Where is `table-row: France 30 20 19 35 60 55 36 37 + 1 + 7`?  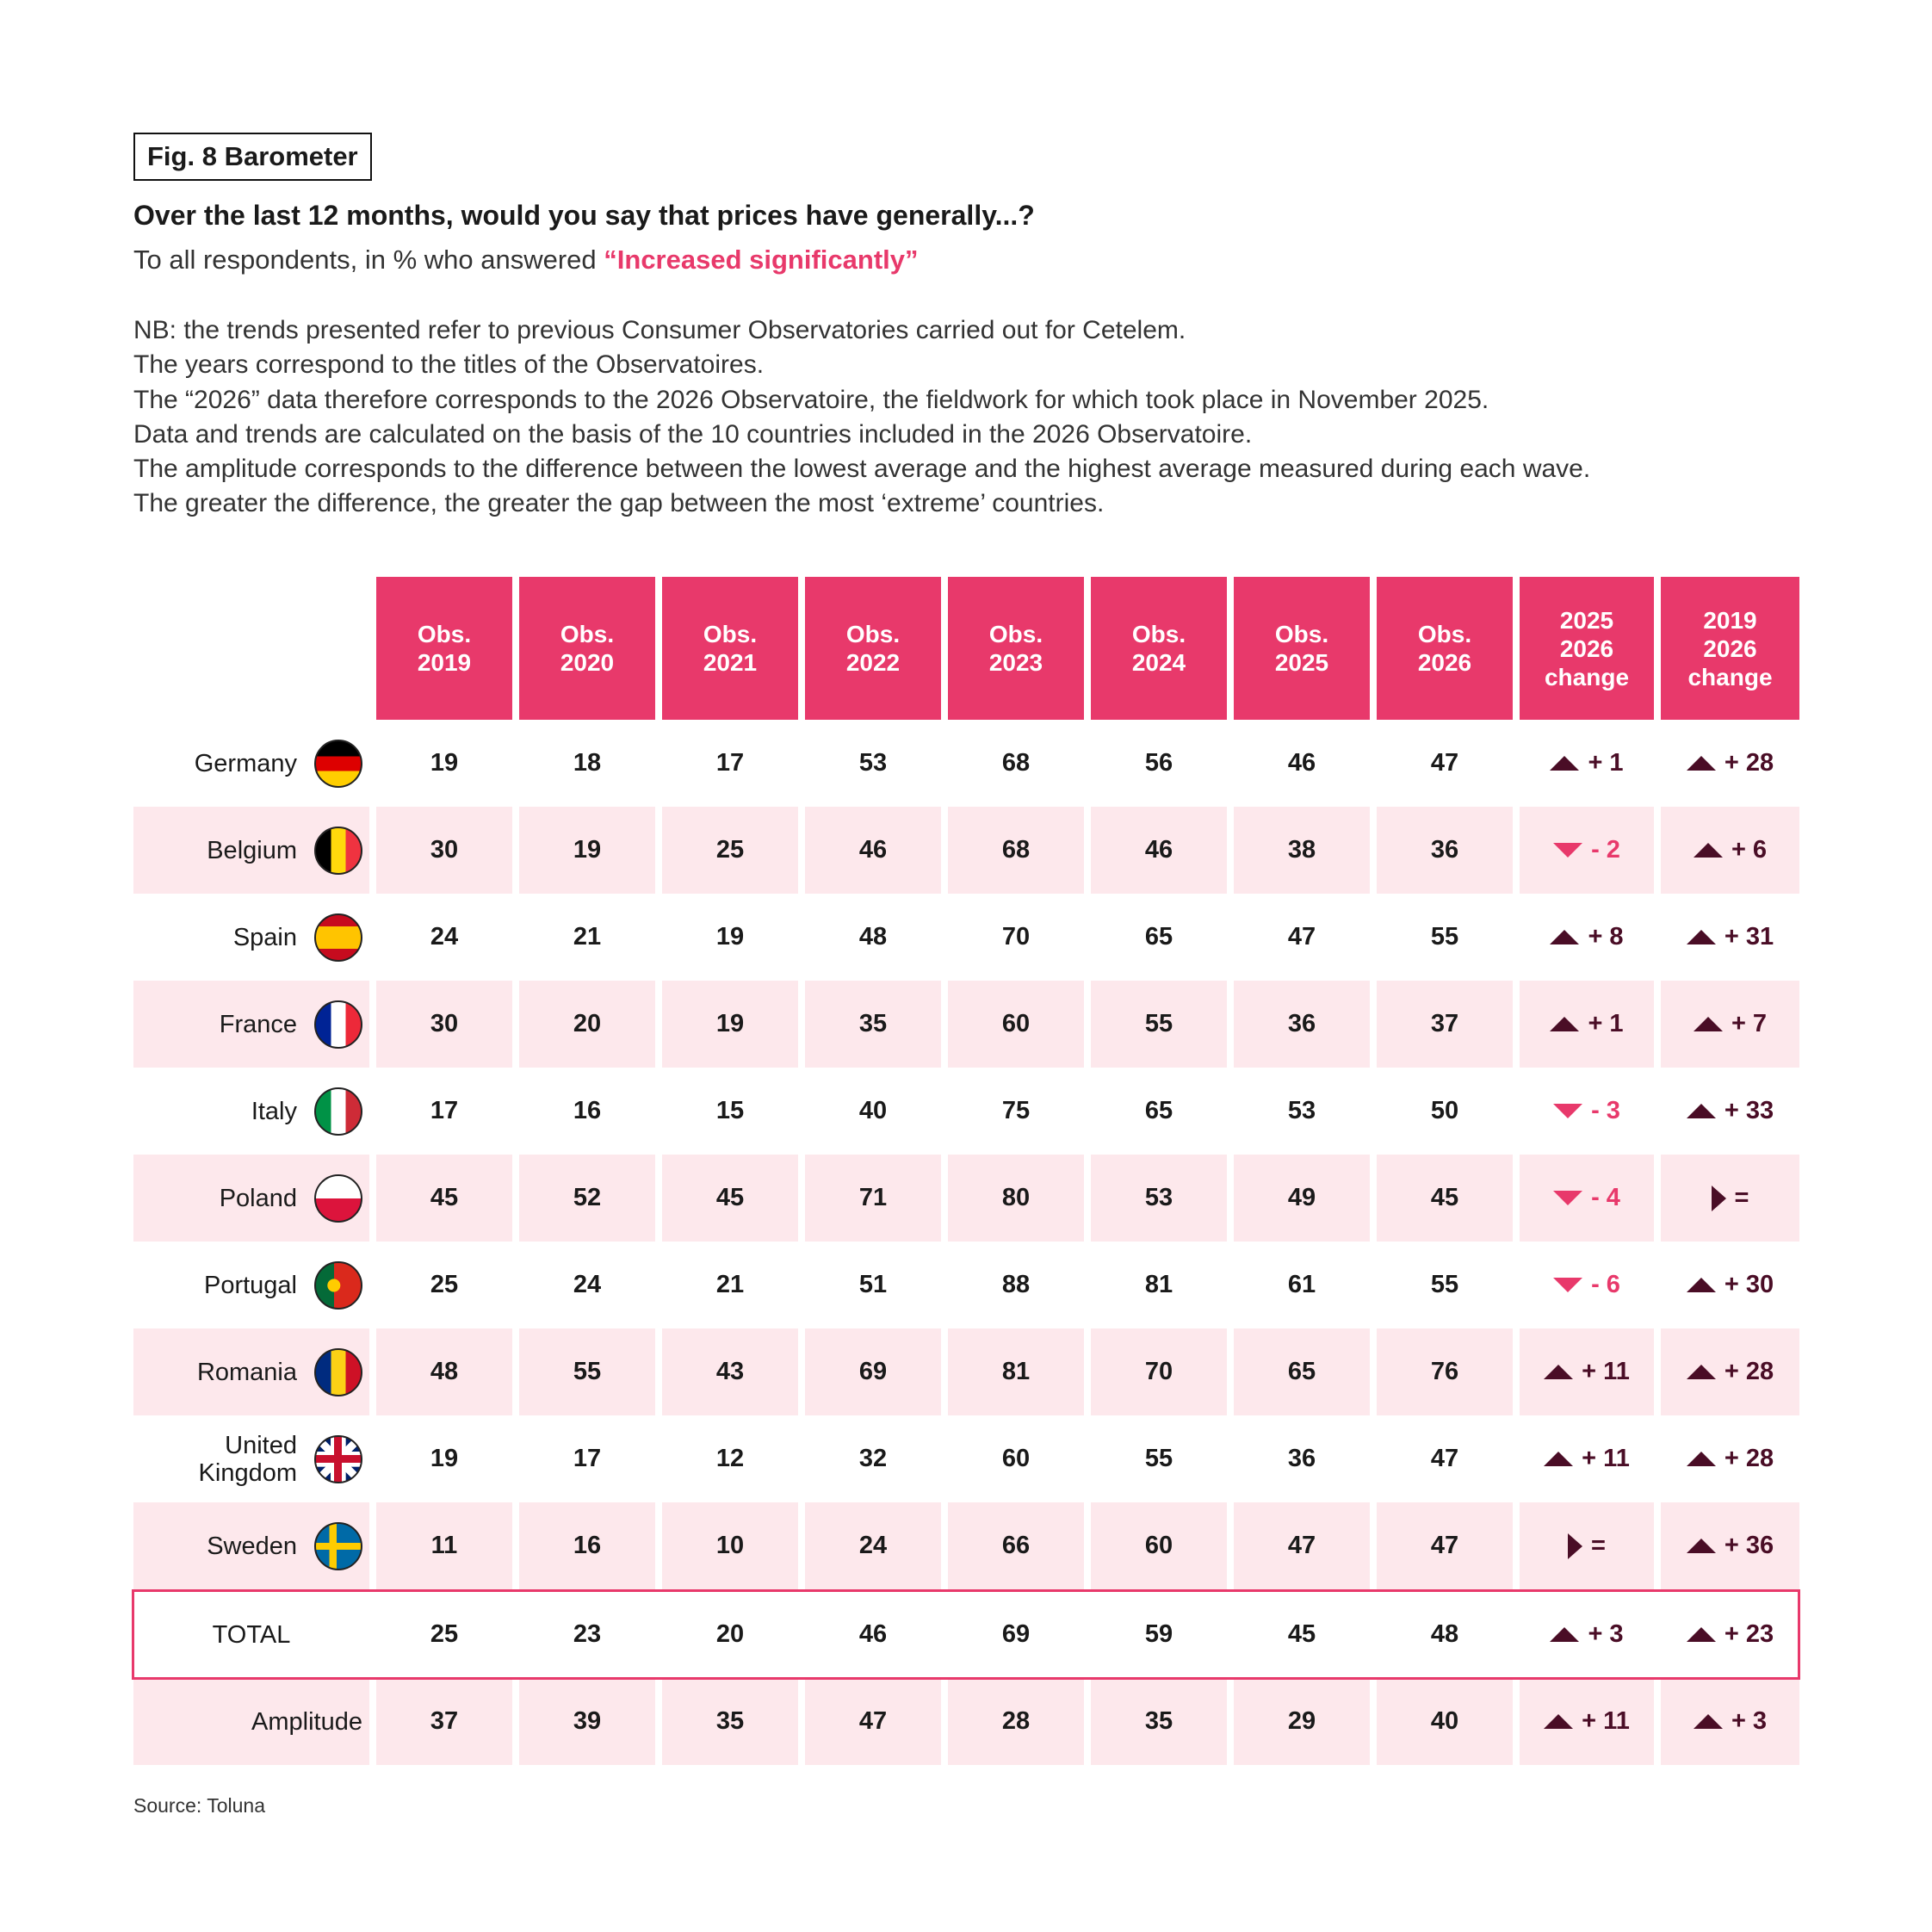 table-row: France 30 20 19 35 60 55 36 37 + 1 + 7 is located at coordinates (966, 1024).